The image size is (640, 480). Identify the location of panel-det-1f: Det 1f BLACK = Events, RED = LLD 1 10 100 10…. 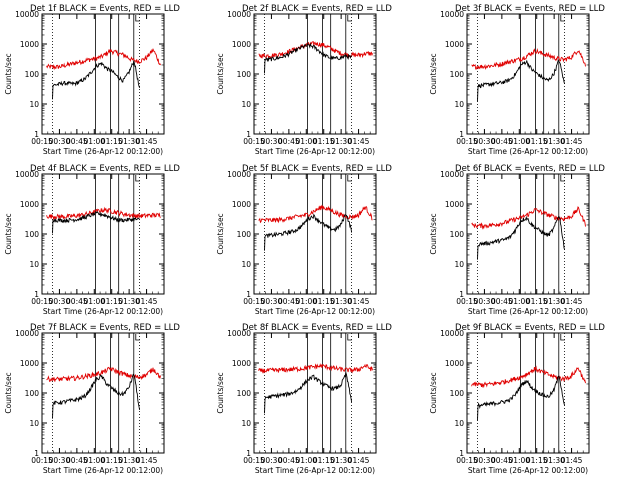
(92, 80).